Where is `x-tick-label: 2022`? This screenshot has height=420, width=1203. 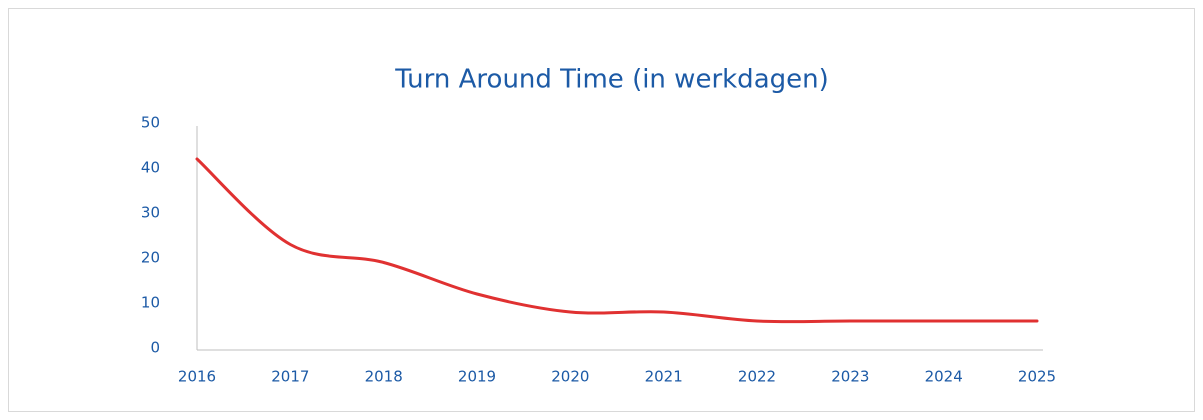
x-tick-label: 2022 is located at coordinates (757, 377).